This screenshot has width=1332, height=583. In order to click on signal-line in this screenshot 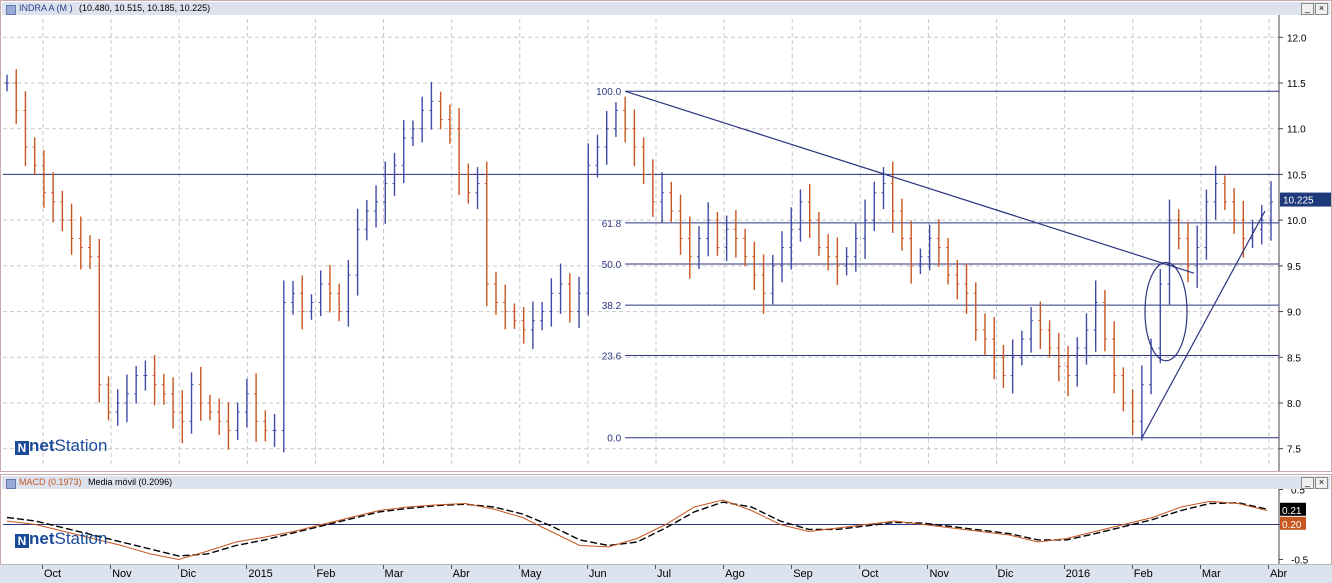, I will do `click(637, 529)`.